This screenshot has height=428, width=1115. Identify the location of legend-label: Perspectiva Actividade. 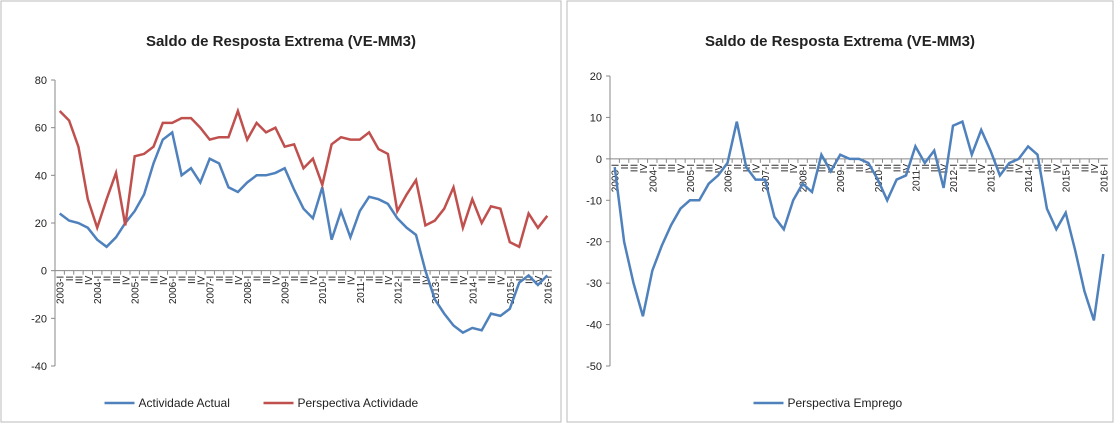
(358, 403).